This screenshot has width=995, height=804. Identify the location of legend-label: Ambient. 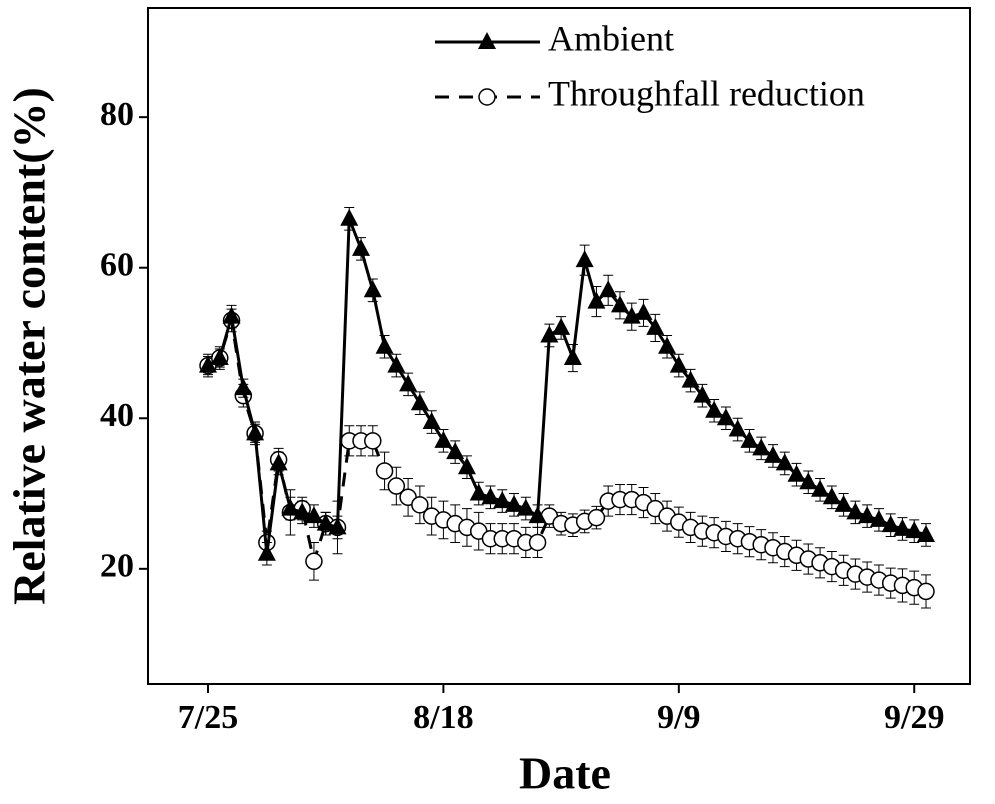
(611, 38).